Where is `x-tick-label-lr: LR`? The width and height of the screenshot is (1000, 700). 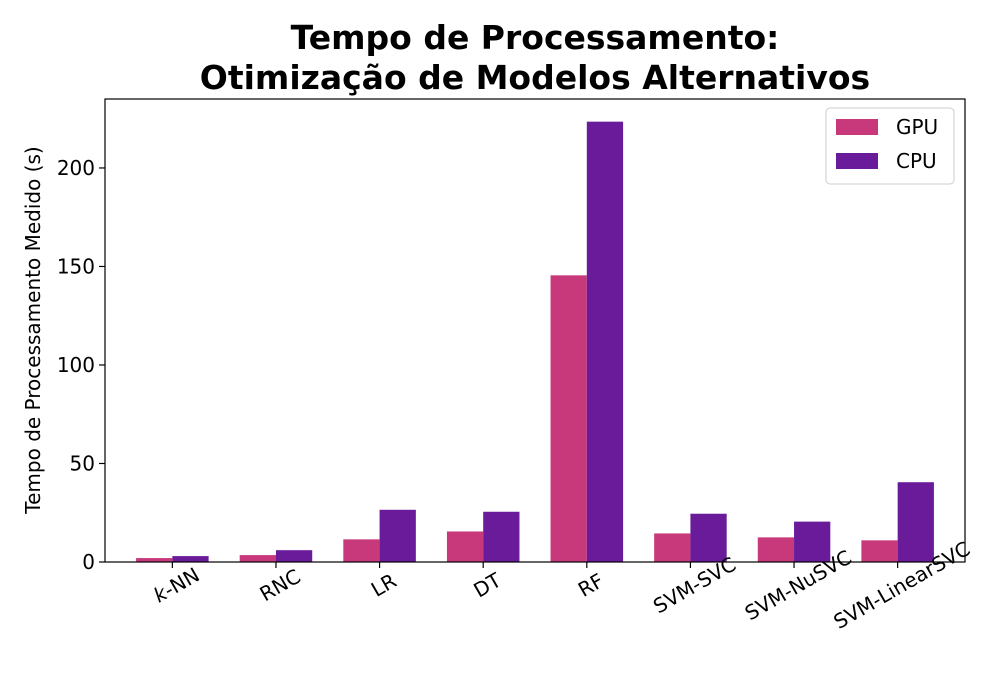 x-tick-label-lr: LR is located at coordinates (384, 584).